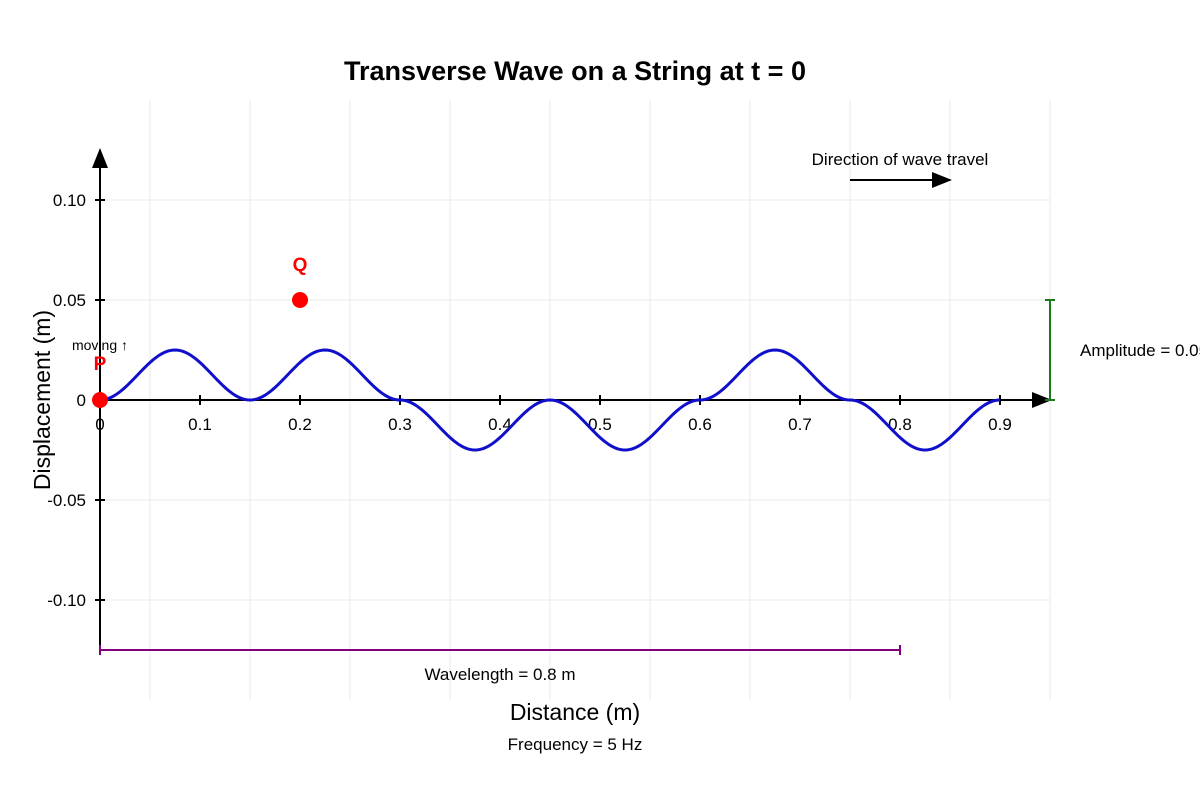 This screenshot has height=800, width=1200. I want to click on x-tick-label: 0.1, so click(200, 424).